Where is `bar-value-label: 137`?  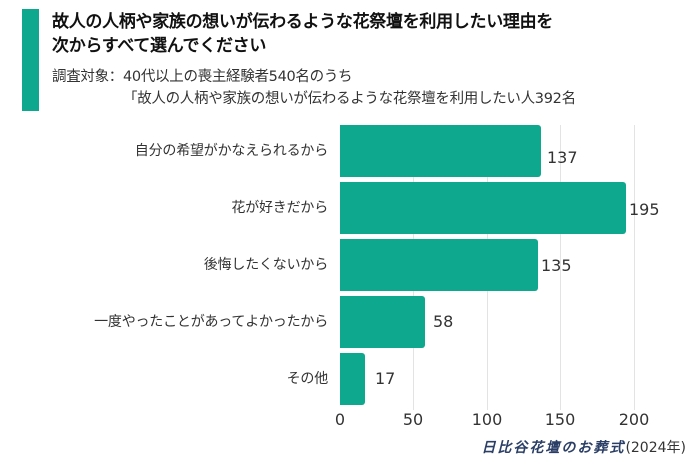
bar-value-label: 137 is located at coordinates (562, 157).